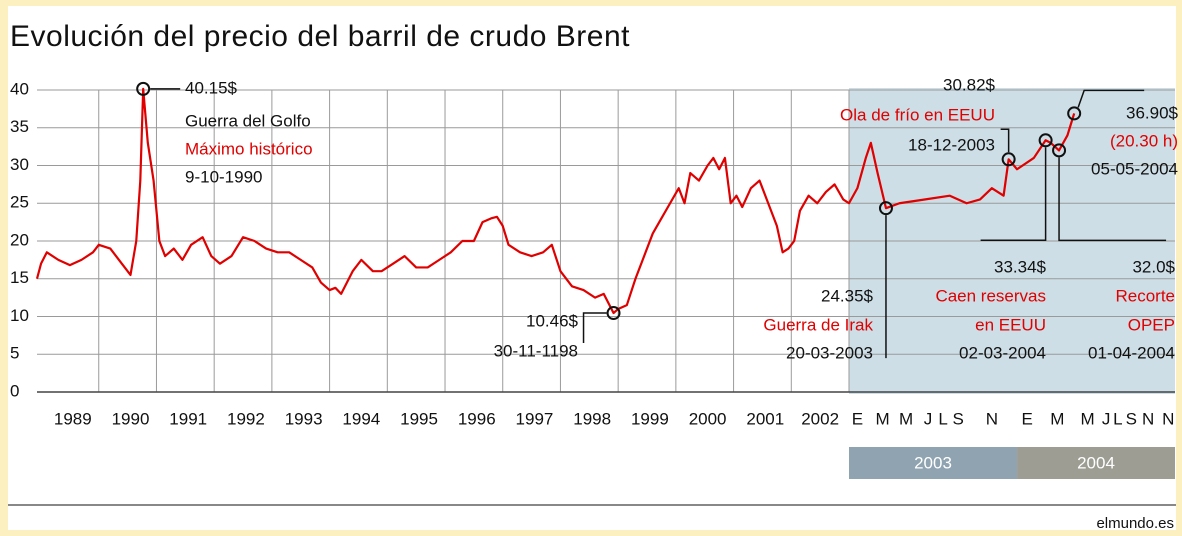 Image resolution: width=1182 pixels, height=536 pixels. Describe the element at coordinates (19, 88) in the screenshot. I see `y-tick-label: 40` at that location.